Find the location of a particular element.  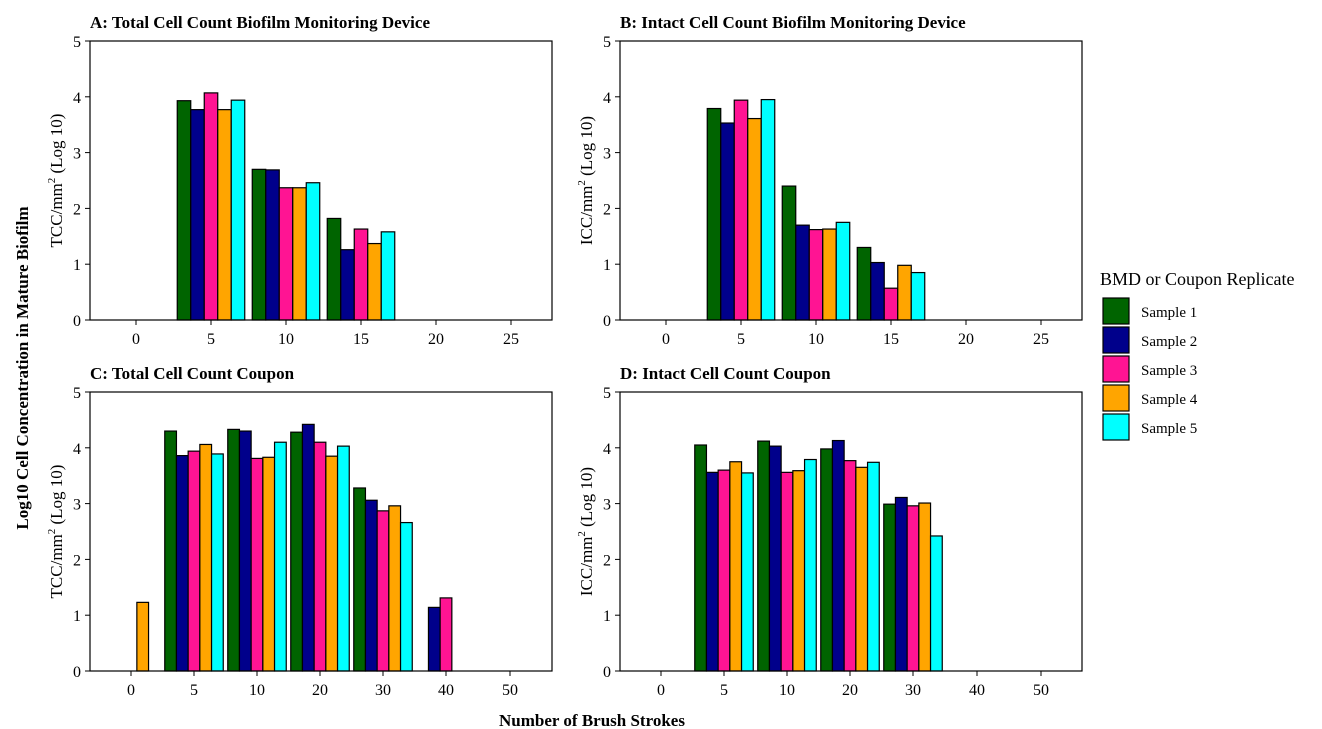

x-tick-label: 50 is located at coordinates (1041, 690).